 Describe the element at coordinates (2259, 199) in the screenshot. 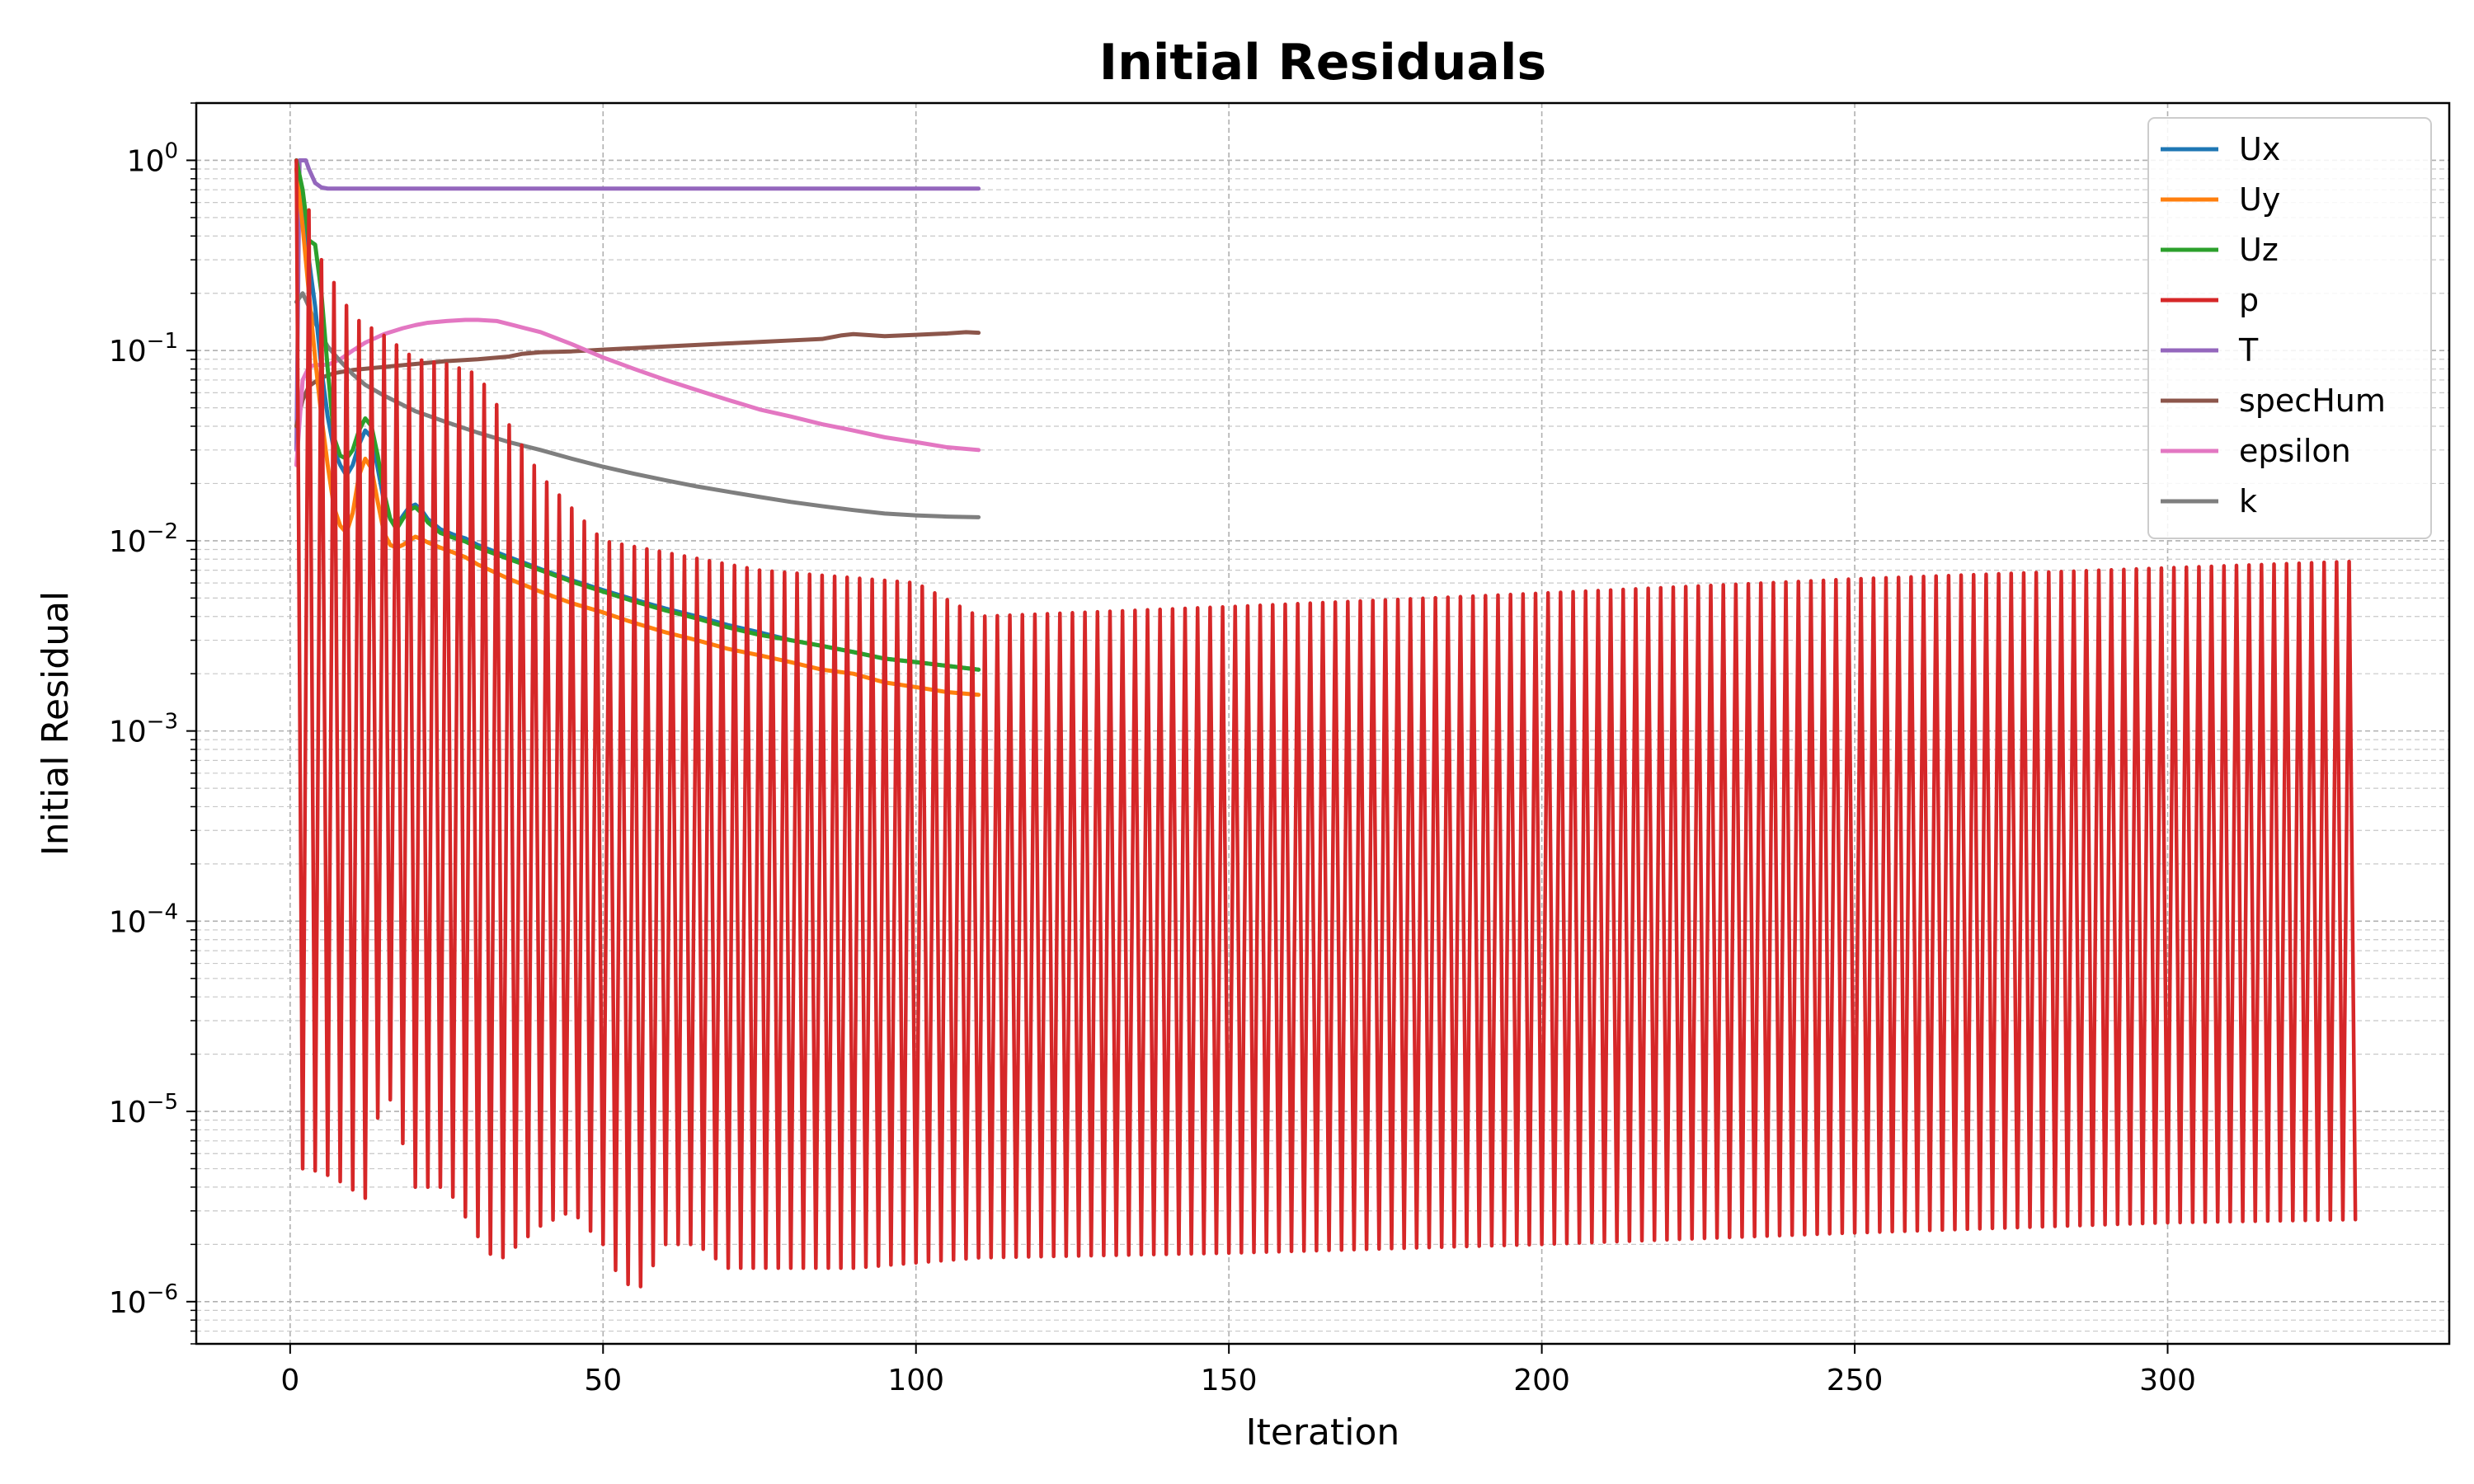

I see `legend-label-uy: Uy` at that location.